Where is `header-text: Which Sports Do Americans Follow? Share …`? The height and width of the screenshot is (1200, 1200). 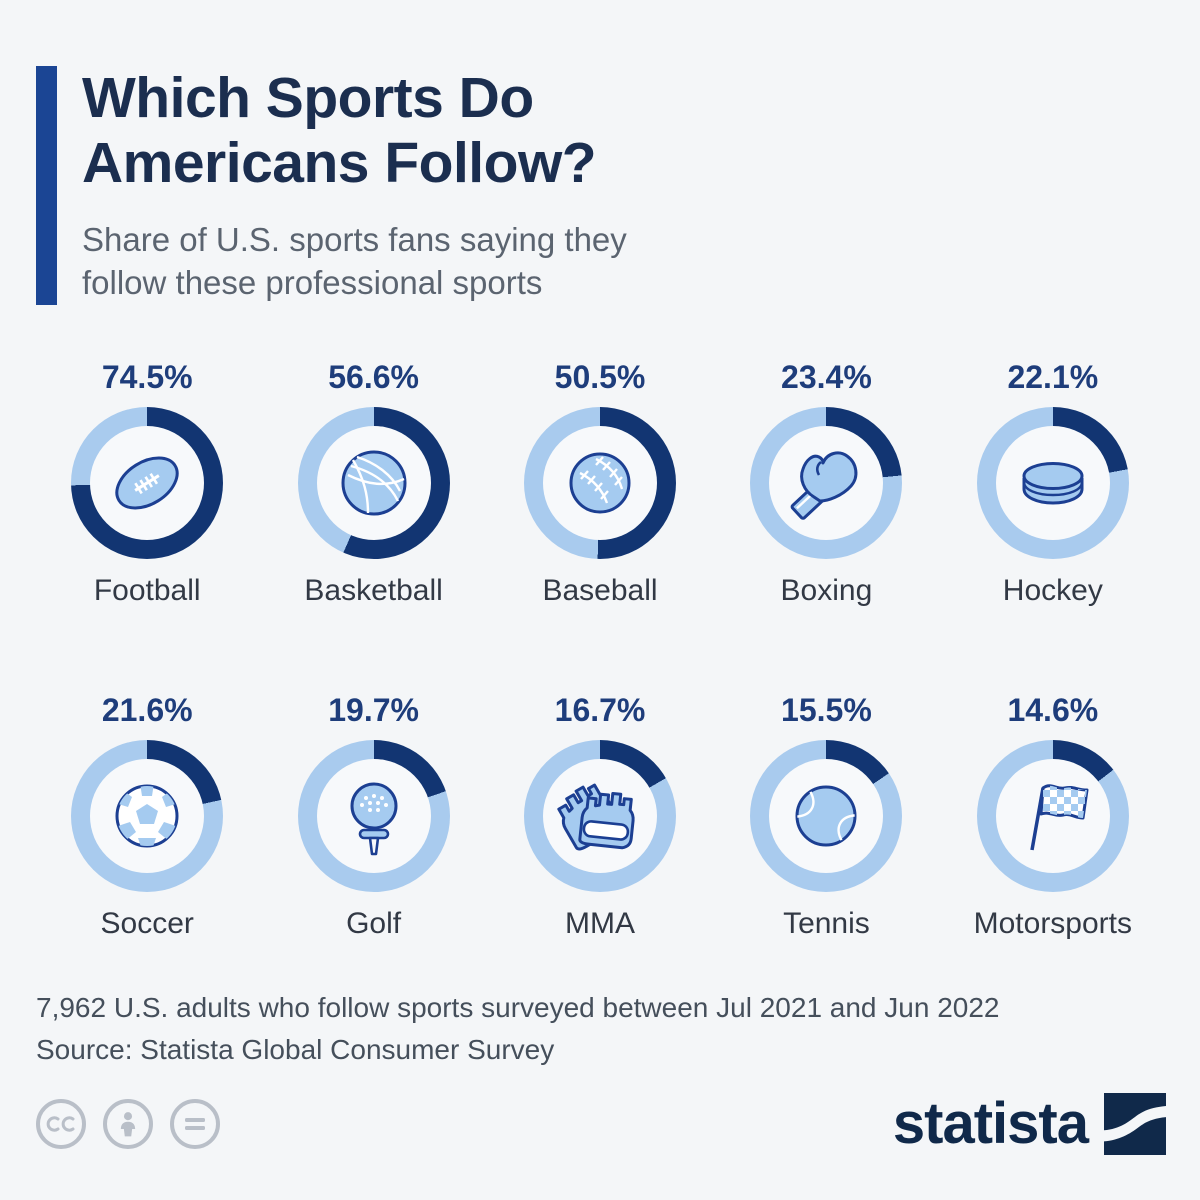
header-text: Which Sports Do Americans Follow? Share … is located at coordinates (354, 185).